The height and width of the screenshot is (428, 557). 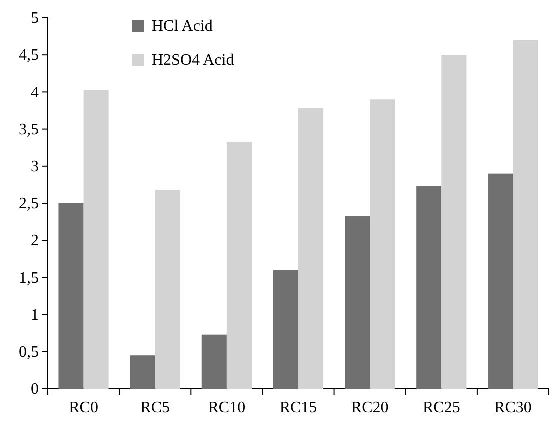 What do you see at coordinates (35, 19) in the screenshot?
I see `y-tick-label: 5` at bounding box center [35, 19].